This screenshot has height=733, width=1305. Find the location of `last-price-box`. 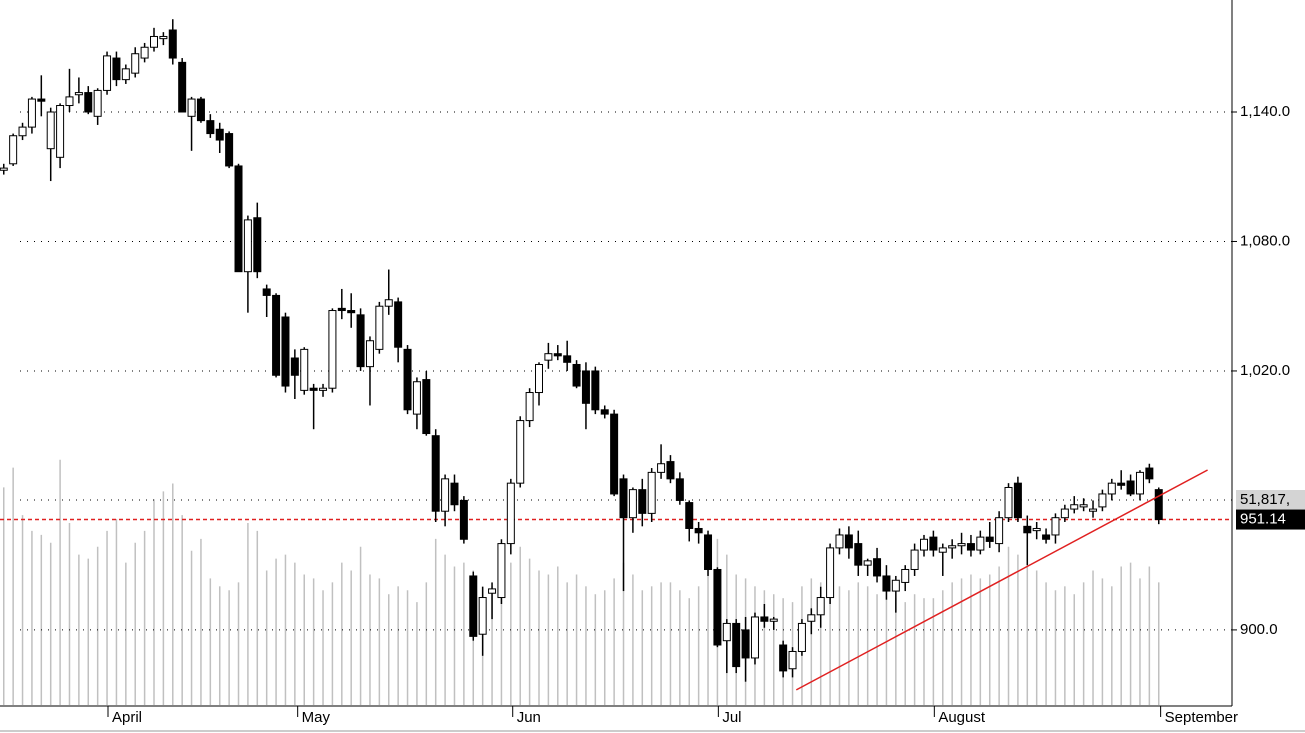

last-price-box is located at coordinates (1270, 519).